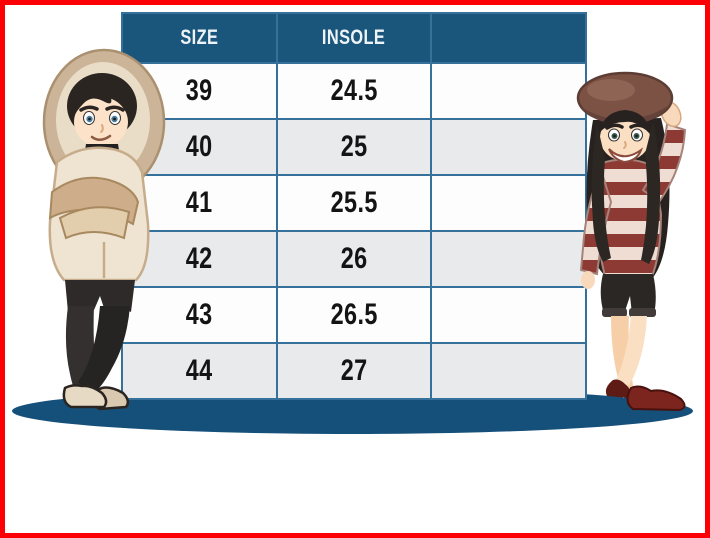 The width and height of the screenshot is (710, 538). I want to click on empty-column-header, so click(508, 38).